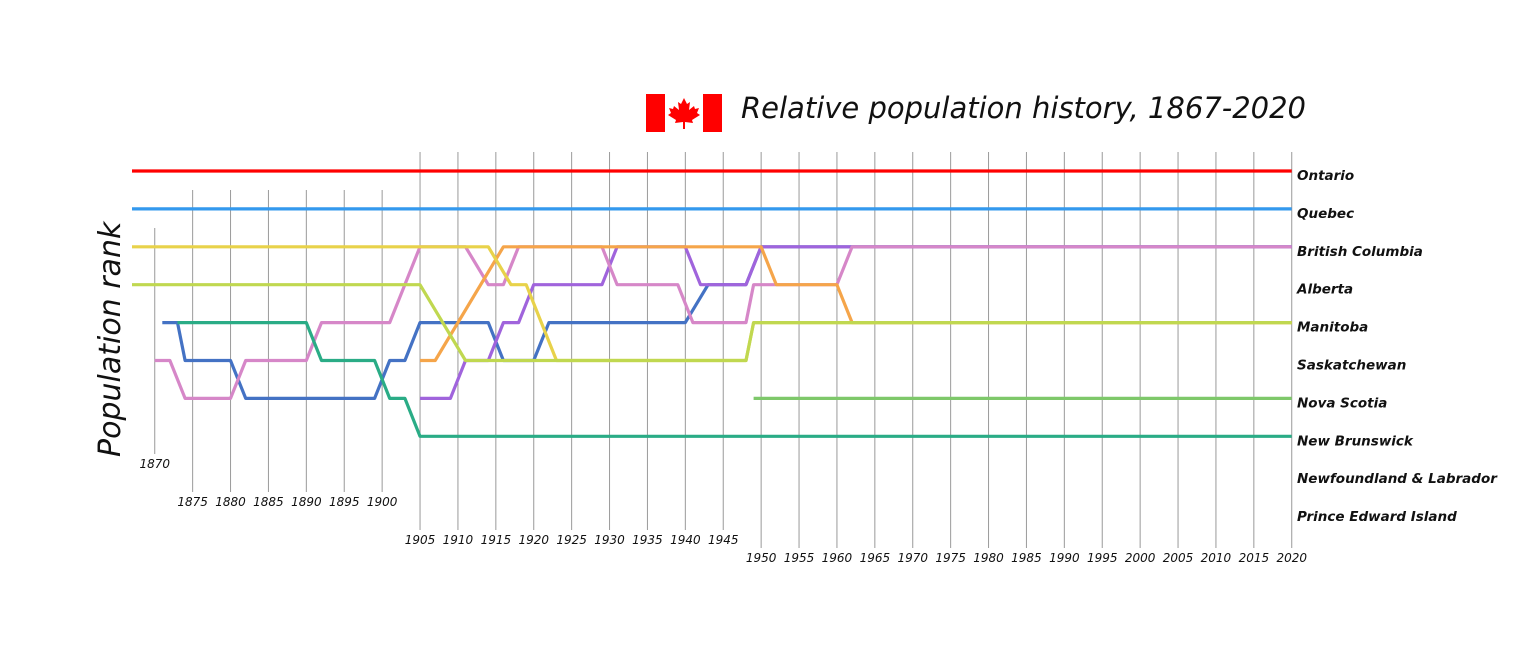 The height and width of the screenshot is (659, 1518). What do you see at coordinates (382, 502) in the screenshot?
I see `x-tick-label: 1900` at bounding box center [382, 502].